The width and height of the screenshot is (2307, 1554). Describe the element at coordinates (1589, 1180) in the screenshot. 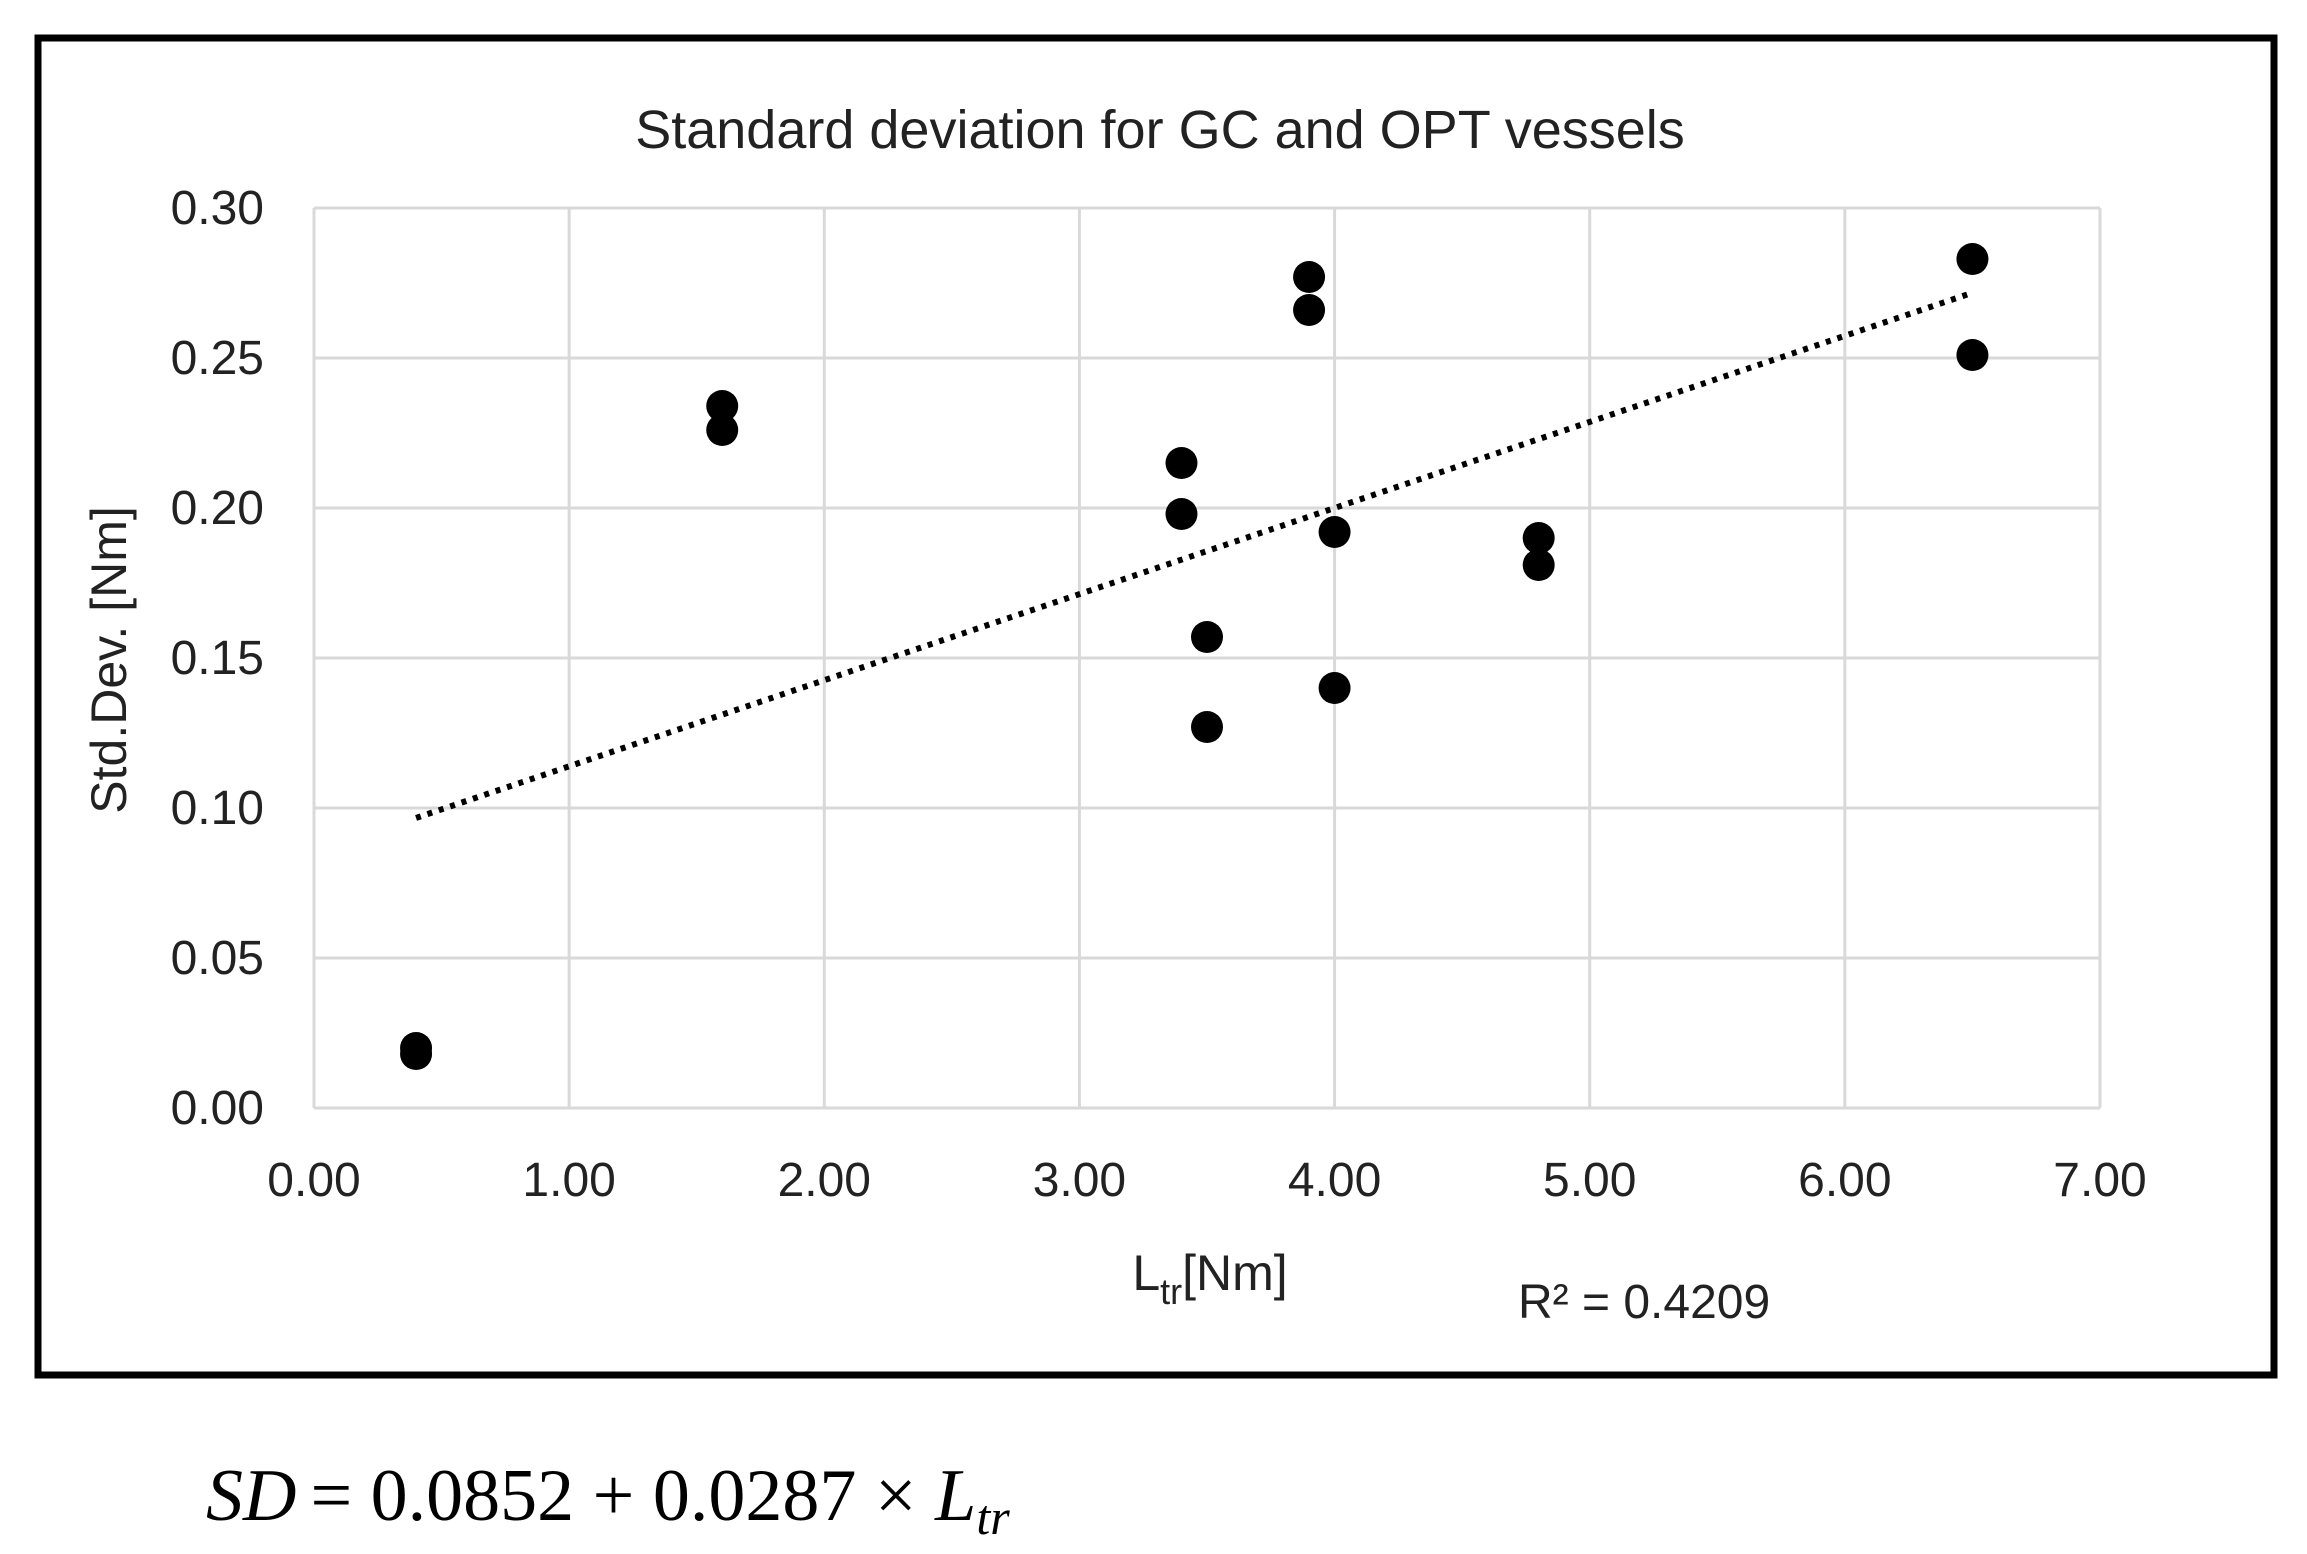

I see `x-tick-label: 5.00` at that location.